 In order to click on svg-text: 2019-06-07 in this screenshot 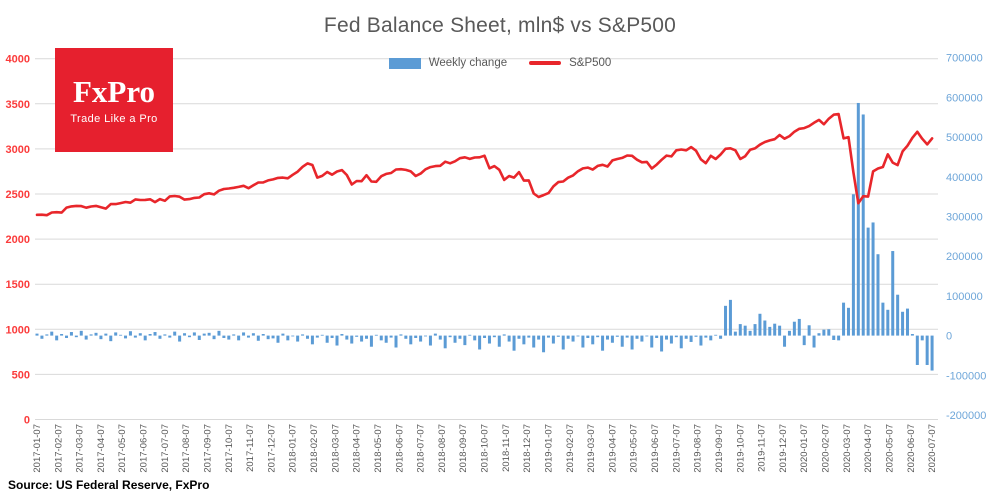, I will do `click(655, 448)`.